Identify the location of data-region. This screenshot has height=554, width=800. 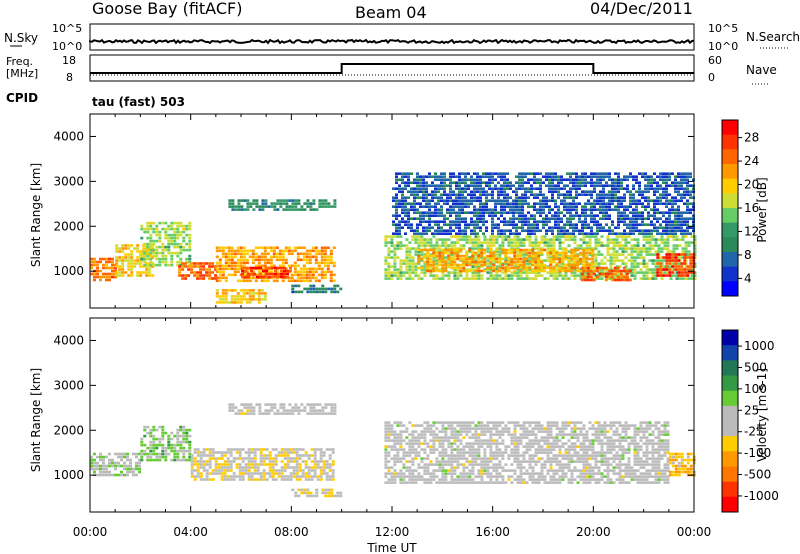
(166, 443).